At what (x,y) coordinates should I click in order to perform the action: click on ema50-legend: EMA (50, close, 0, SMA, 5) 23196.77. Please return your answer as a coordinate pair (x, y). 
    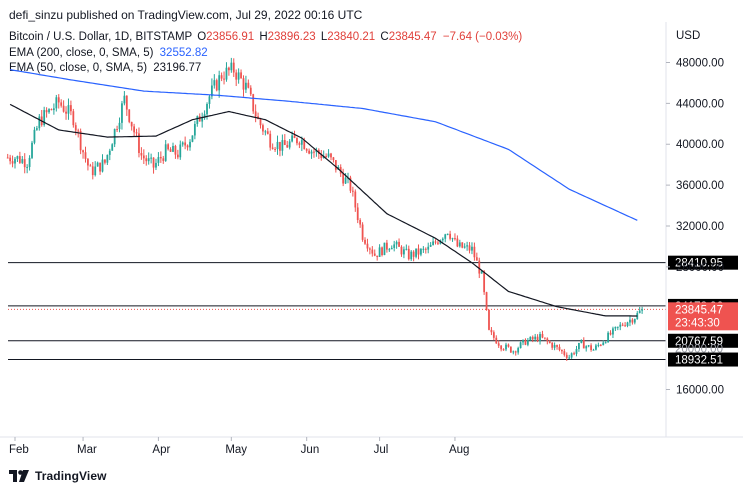
    Looking at the image, I should click on (105, 68).